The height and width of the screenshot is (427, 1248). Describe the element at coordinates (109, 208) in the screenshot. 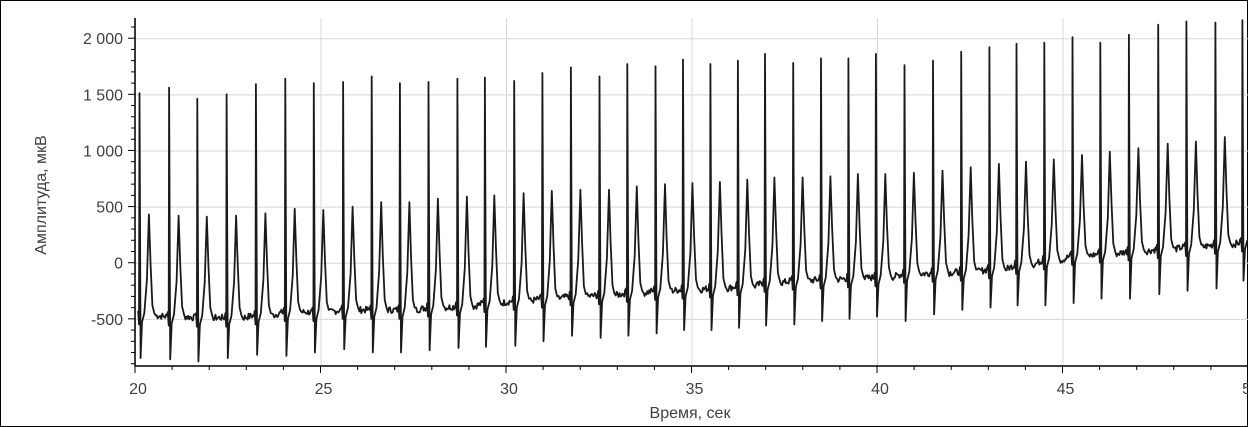

I see `y-tick-label: 500` at that location.